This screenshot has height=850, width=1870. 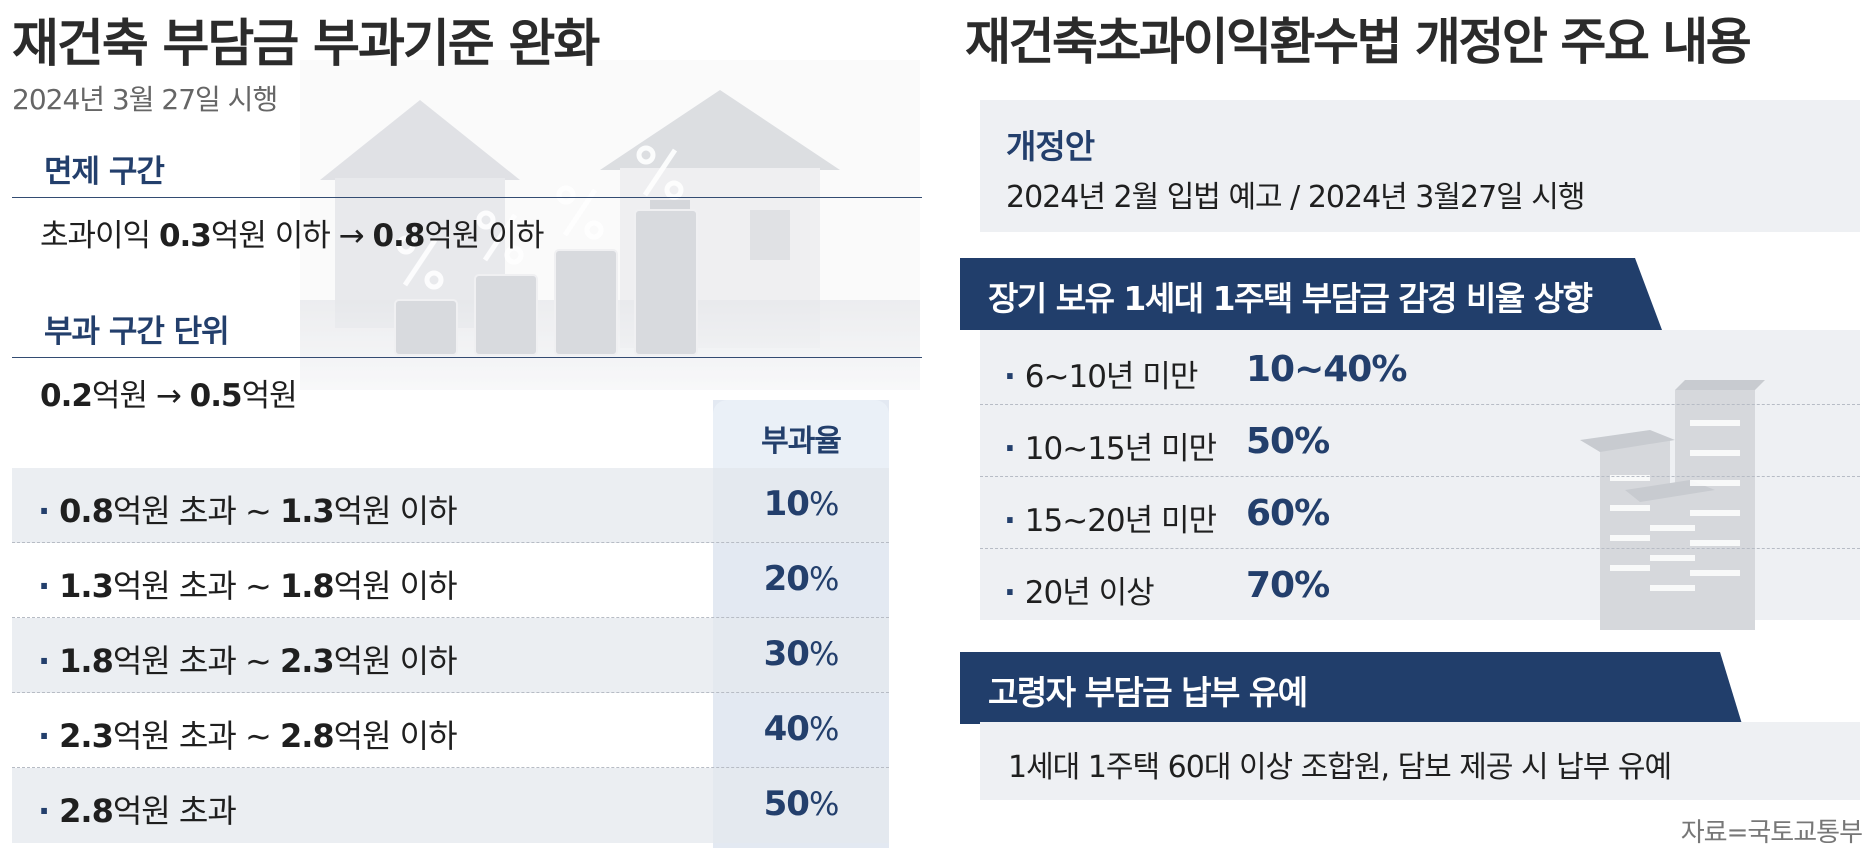 I want to click on exemption-section-header: 면제 구간, so click(x=467, y=174).